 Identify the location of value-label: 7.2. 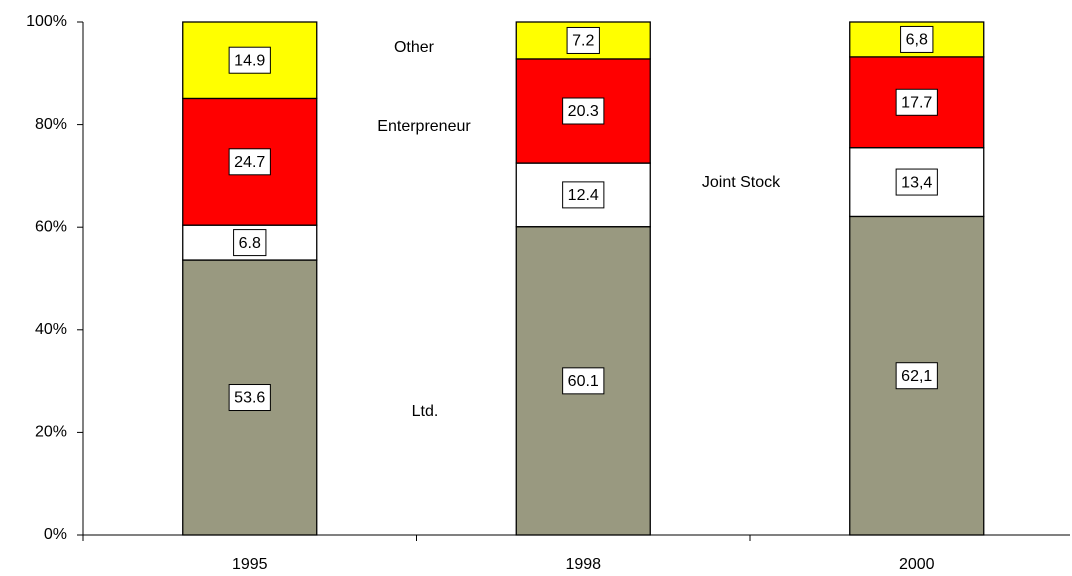
(583, 41).